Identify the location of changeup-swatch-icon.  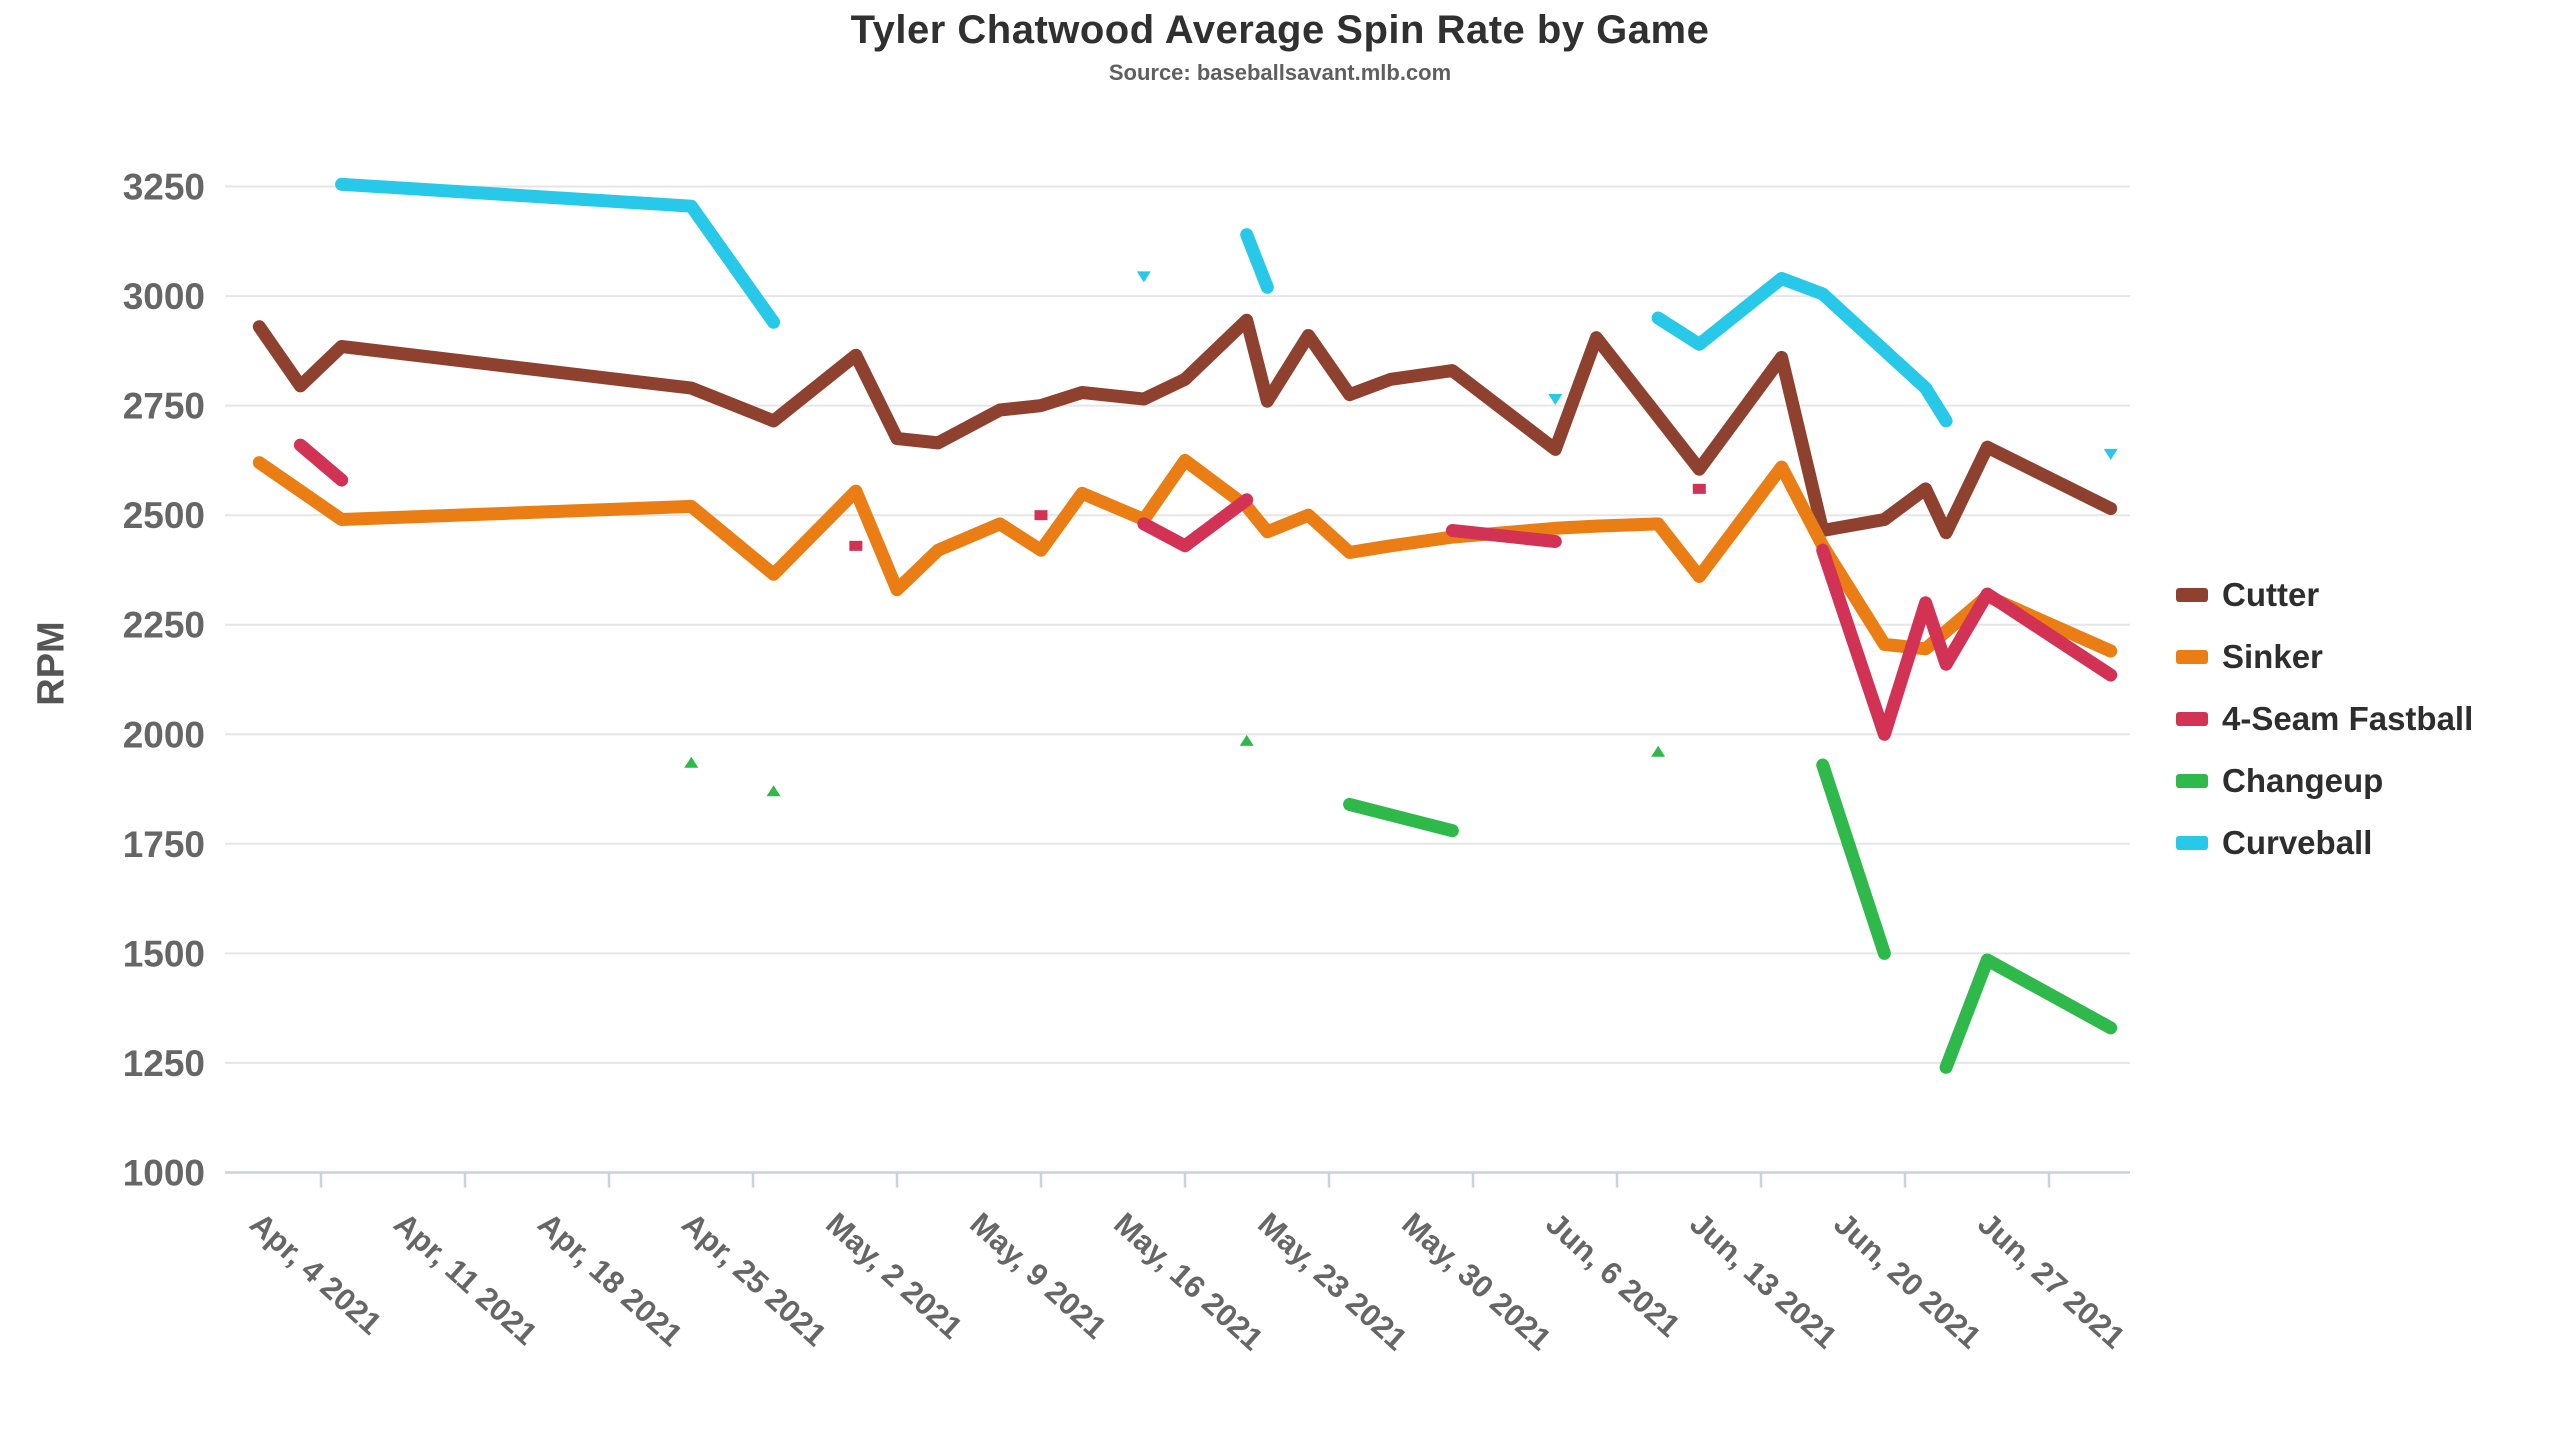
(2192, 781).